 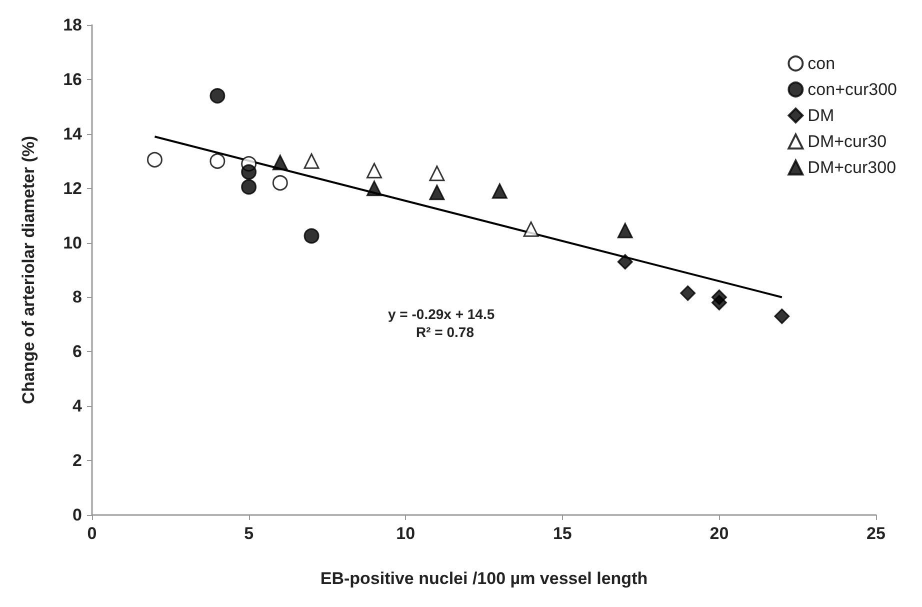 What do you see at coordinates (406, 533) in the screenshot?
I see `x-tick-label: 10` at bounding box center [406, 533].